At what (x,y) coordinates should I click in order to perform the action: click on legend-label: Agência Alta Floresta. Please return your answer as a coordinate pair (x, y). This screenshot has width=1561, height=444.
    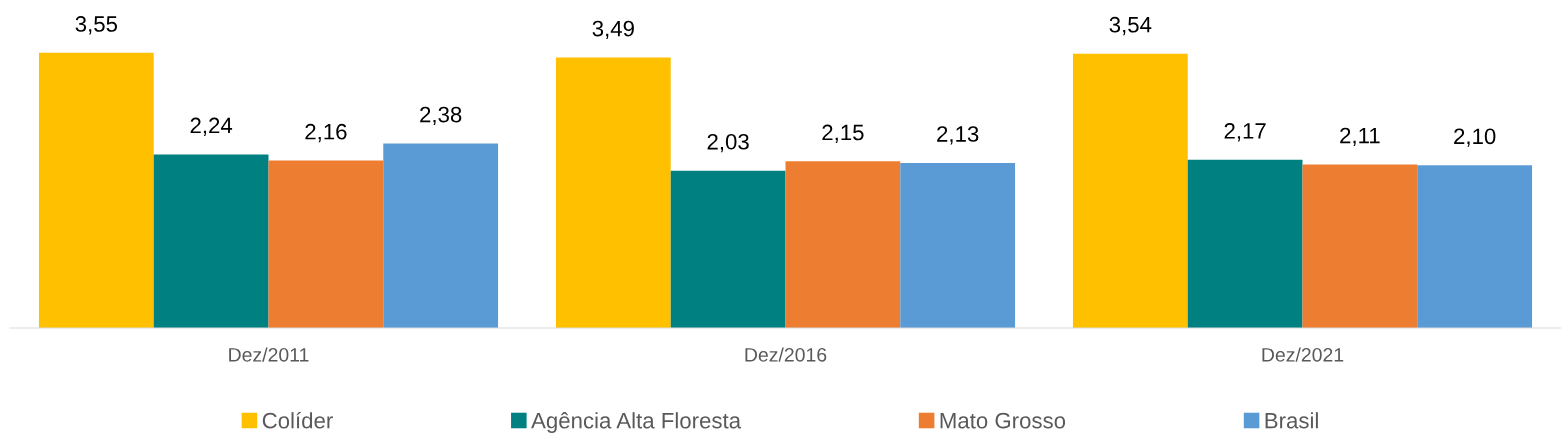
    Looking at the image, I should click on (636, 422).